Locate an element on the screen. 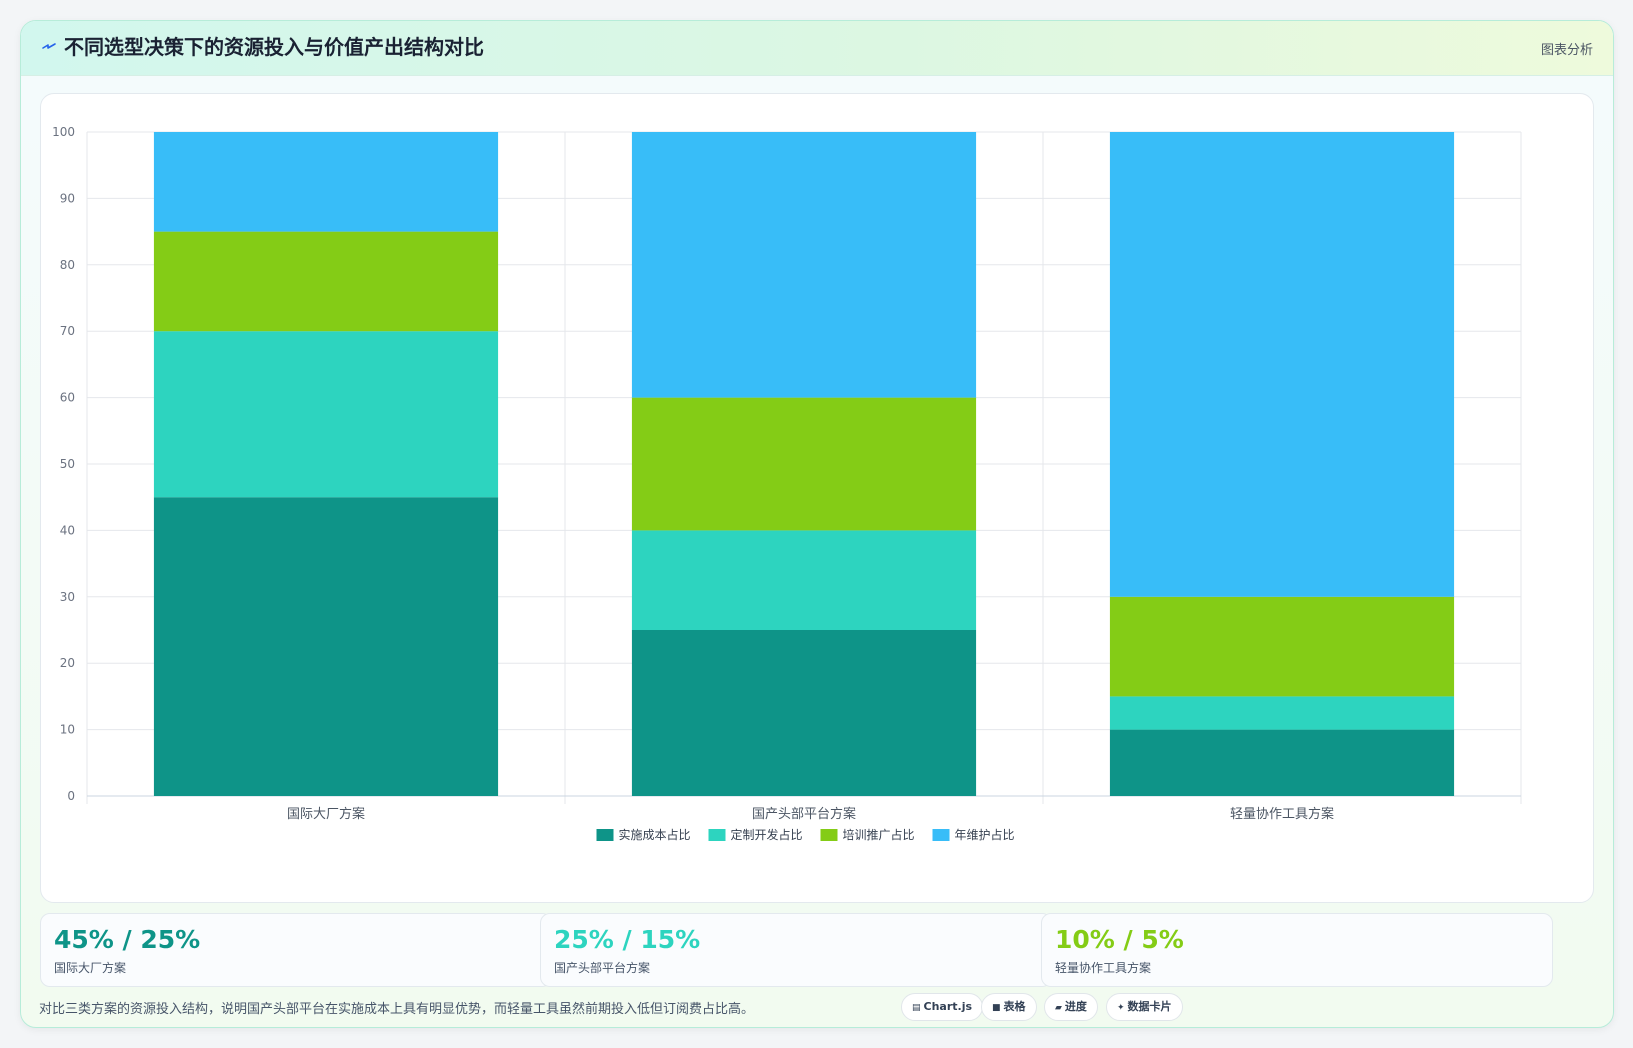 Image resolution: width=1633 pixels, height=1048 pixels. sparkle-icon: ✦ is located at coordinates (1121, 1008).